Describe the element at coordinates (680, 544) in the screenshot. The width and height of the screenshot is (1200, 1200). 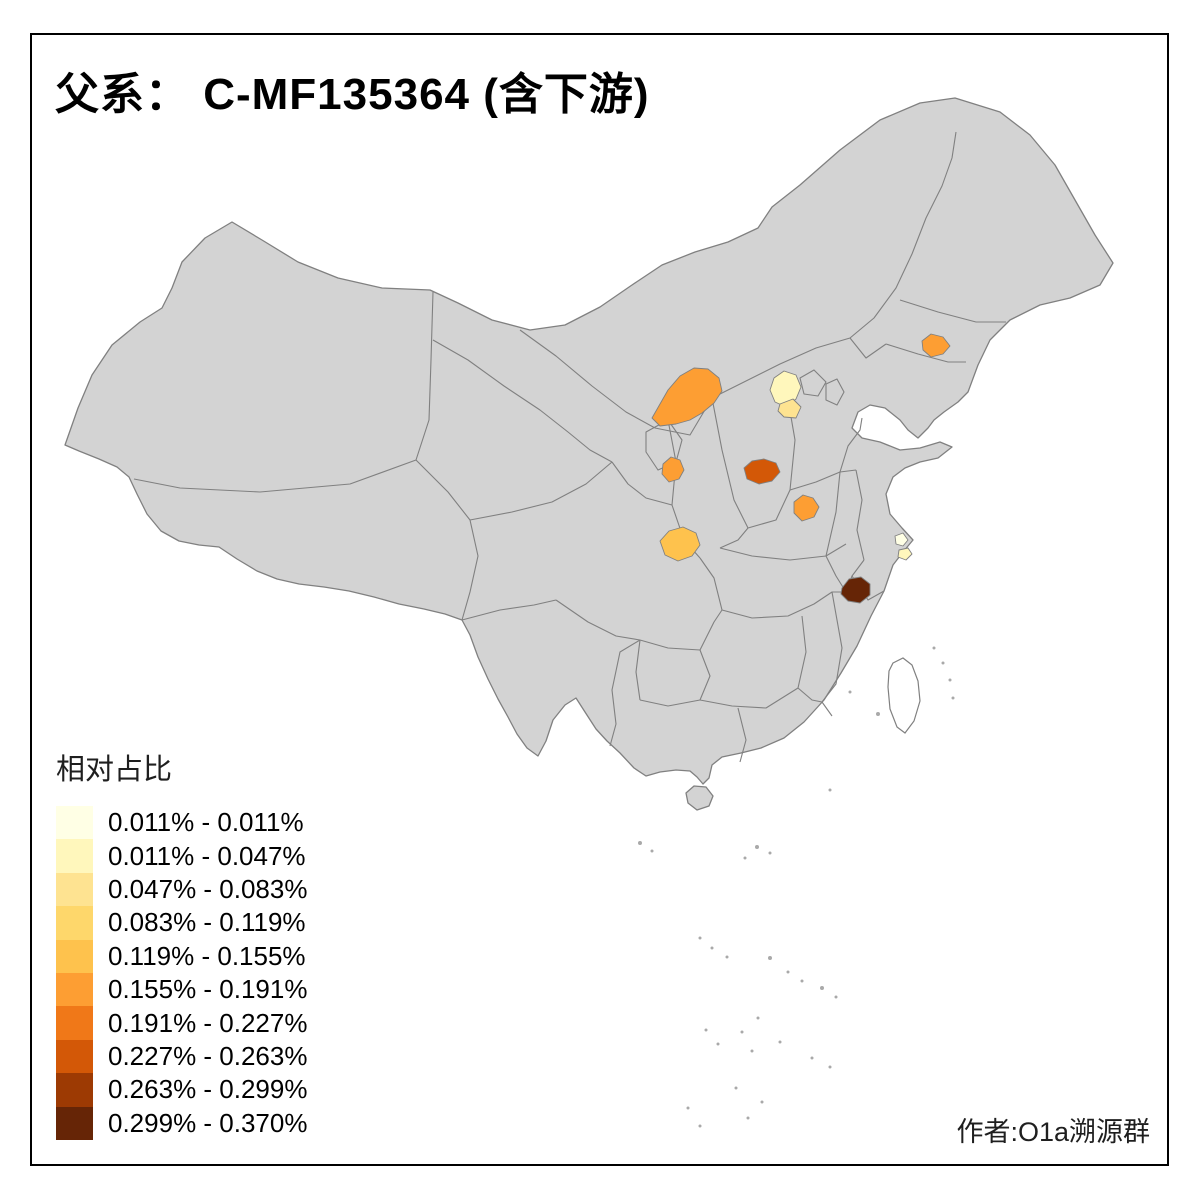
I see `highlight-region-hanzhong` at that location.